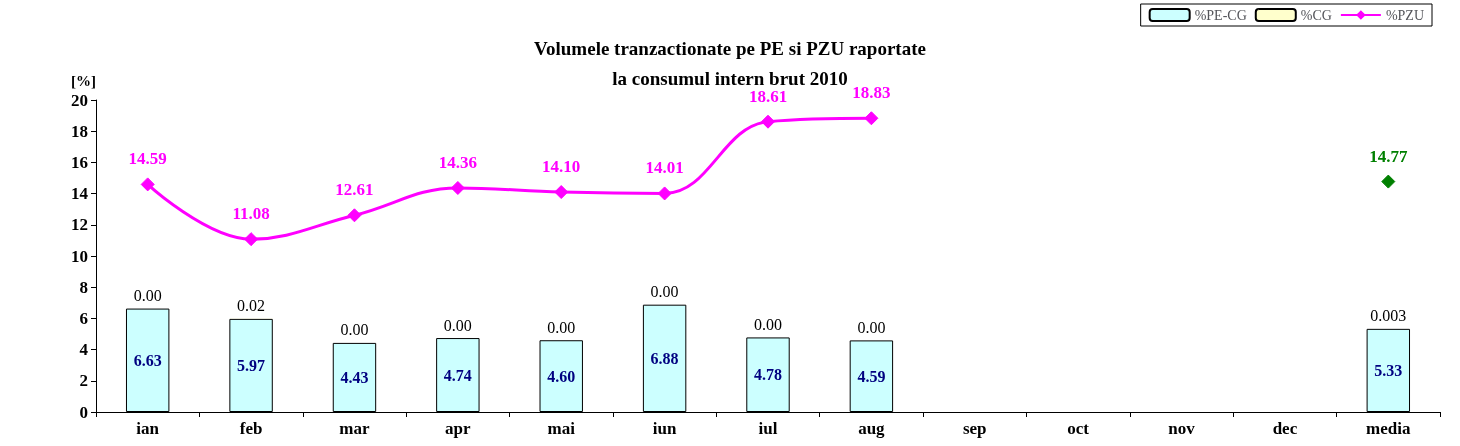 The height and width of the screenshot is (446, 1460). What do you see at coordinates (1182, 428) in the screenshot?
I see `x-tick-label: nov` at bounding box center [1182, 428].